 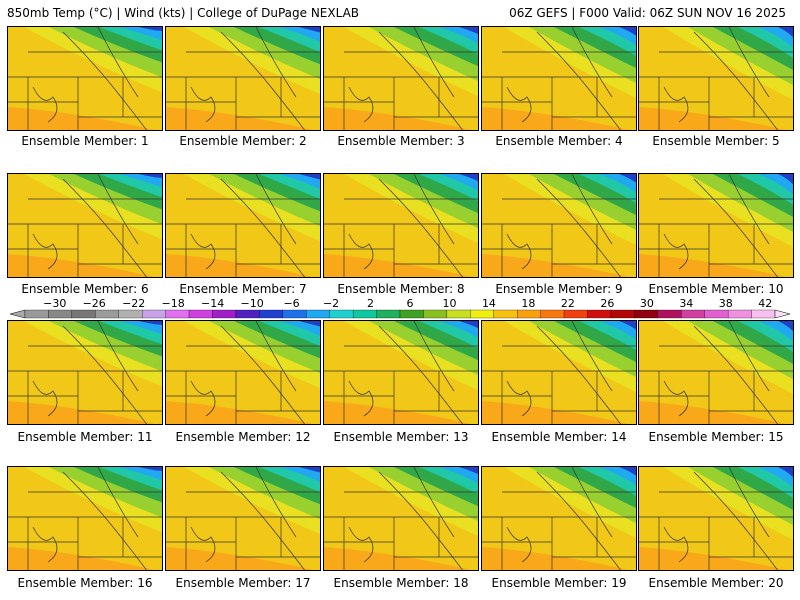 What do you see at coordinates (559, 583) in the screenshot?
I see `ensemble-member-label: Ensemble Member: 19` at bounding box center [559, 583].